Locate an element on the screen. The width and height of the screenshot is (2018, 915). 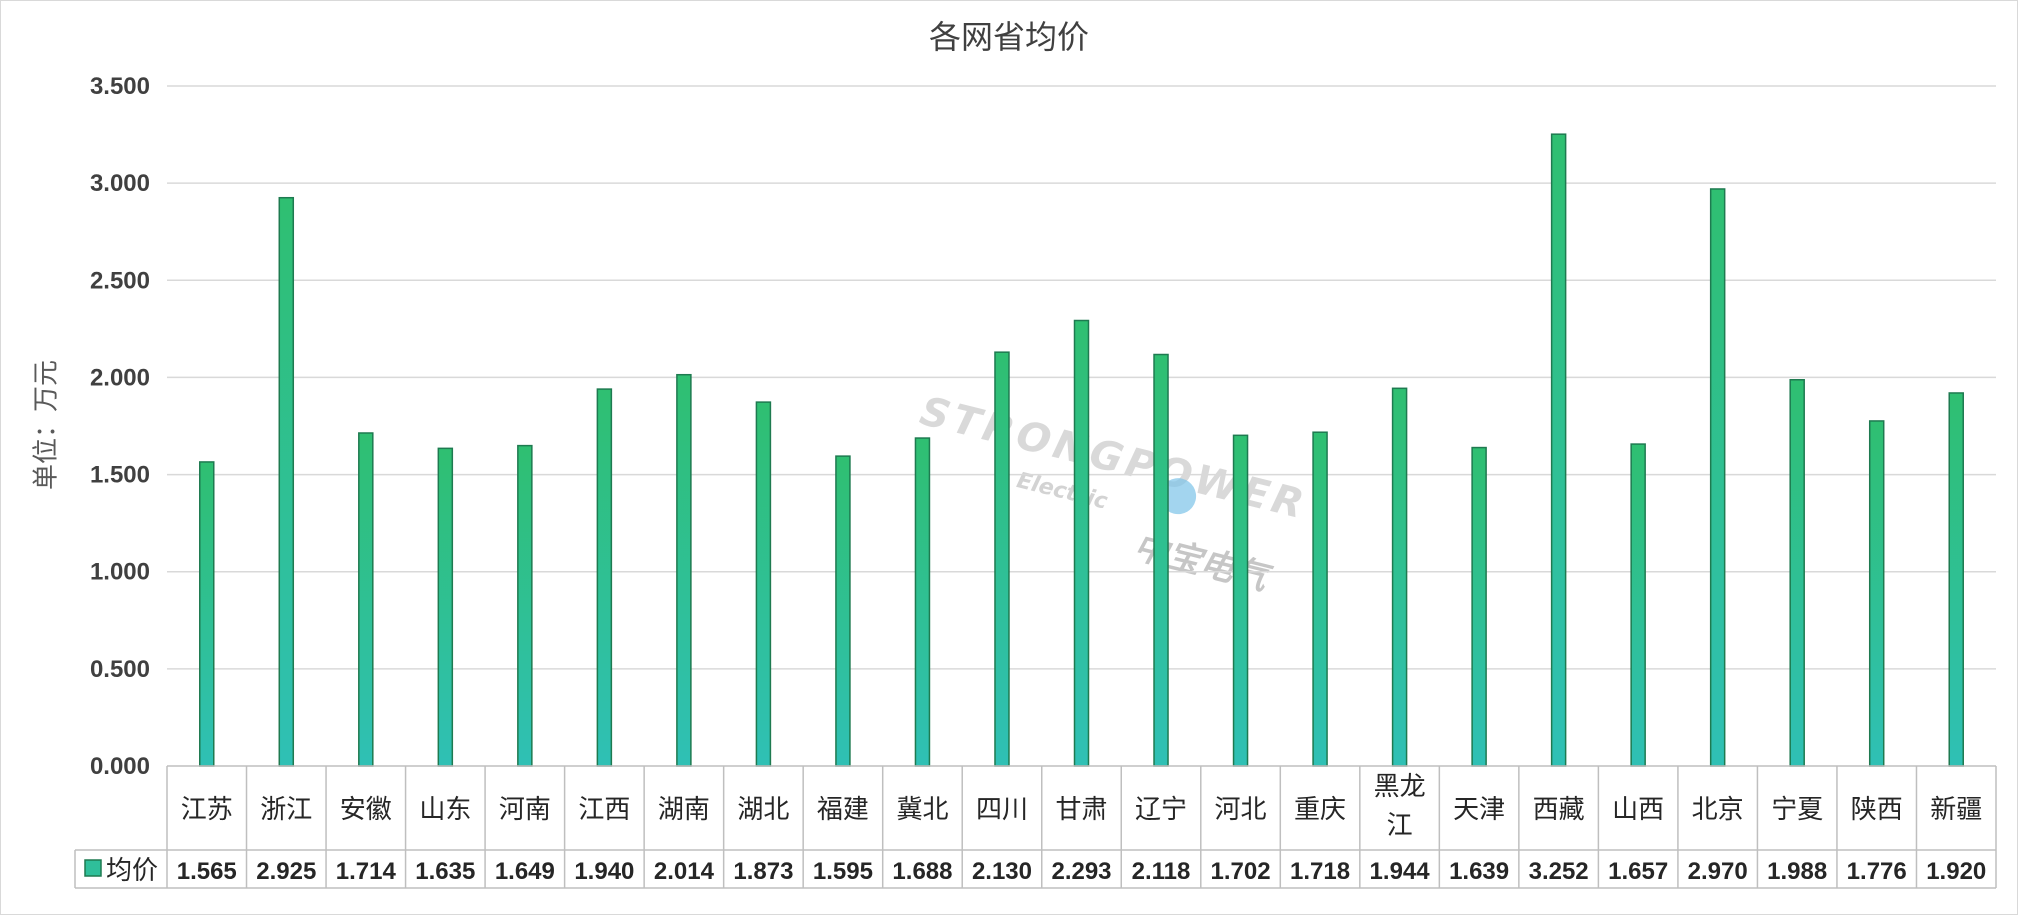
x-tick-label: 福建 is located at coordinates (843, 810).